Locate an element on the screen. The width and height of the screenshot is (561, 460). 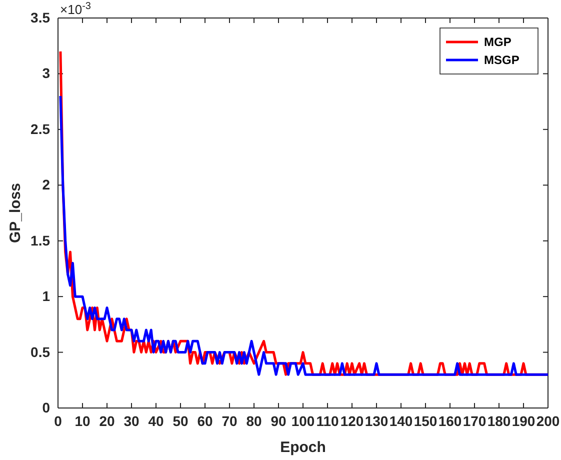
x-tick-label: 140 is located at coordinates (401, 420).